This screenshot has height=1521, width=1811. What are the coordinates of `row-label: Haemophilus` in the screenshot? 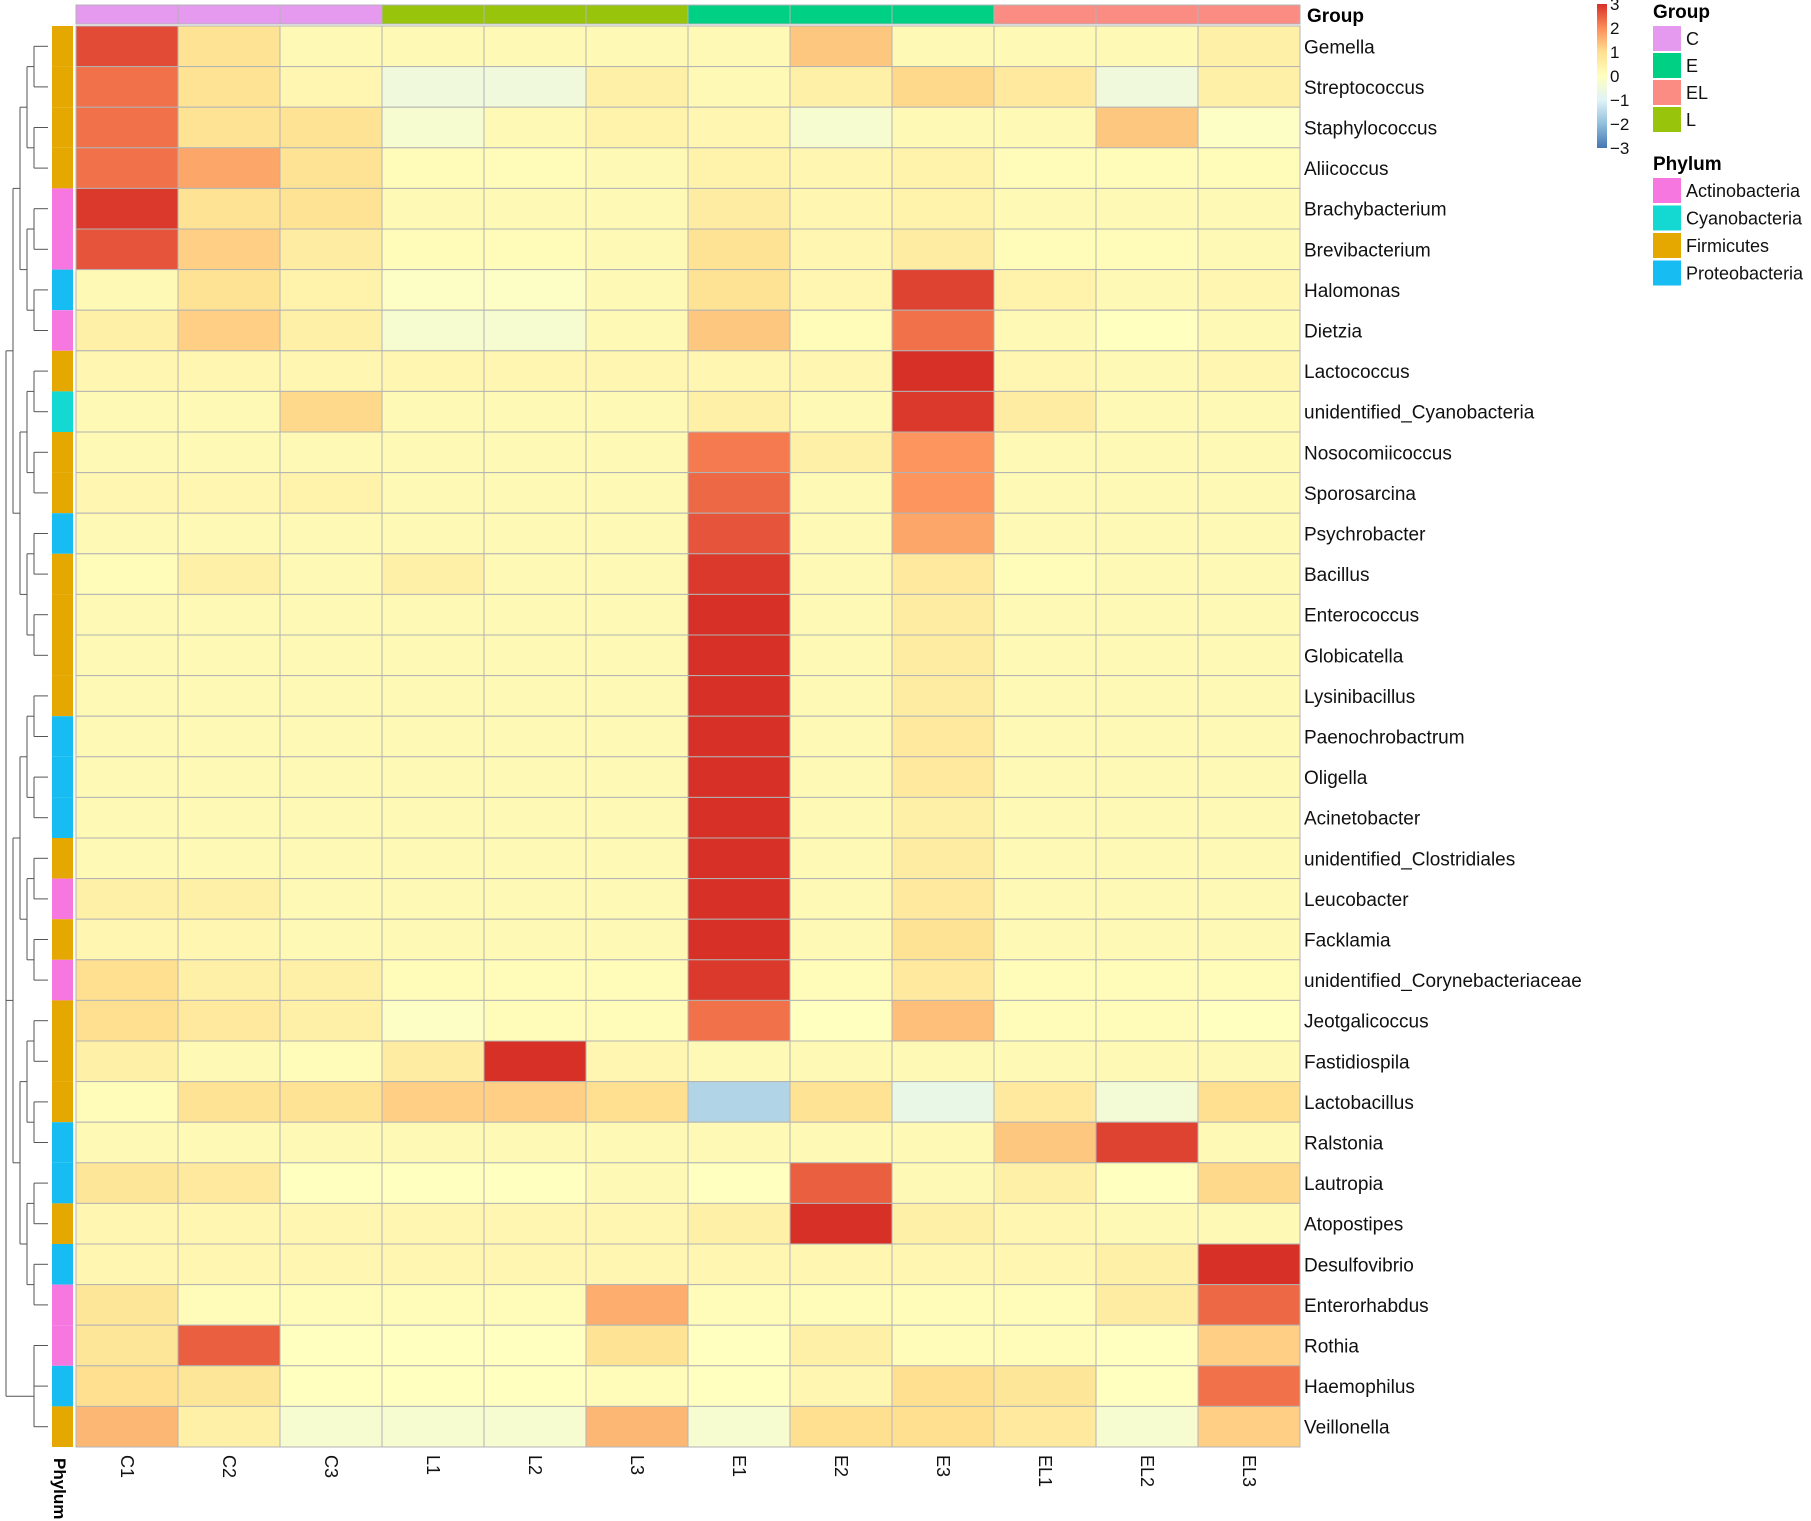 It's located at (1359, 1387).